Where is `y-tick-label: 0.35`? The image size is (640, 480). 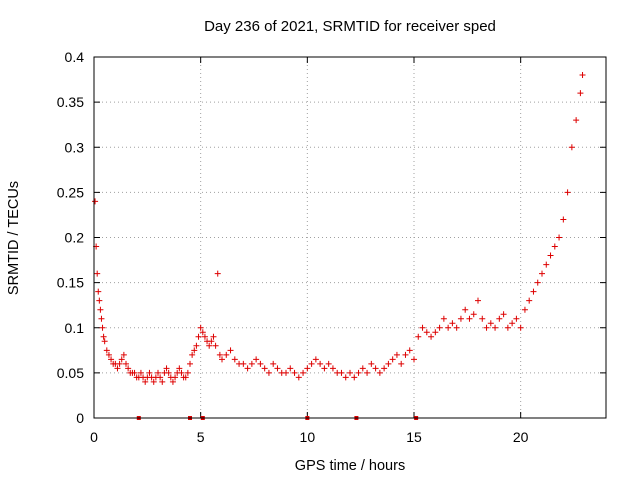 y-tick-label: 0.35 is located at coordinates (70, 102).